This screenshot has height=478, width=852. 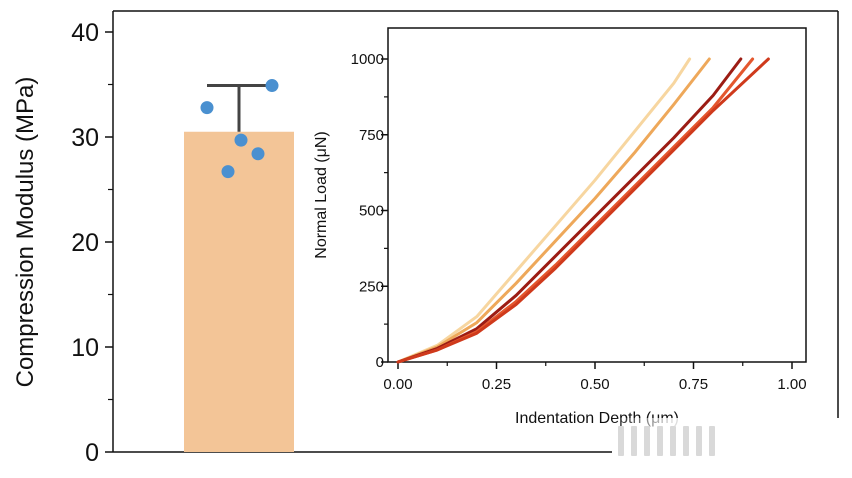 What do you see at coordinates (371, 135) in the screenshot?
I see `inset-y-tick-label: 750` at bounding box center [371, 135].